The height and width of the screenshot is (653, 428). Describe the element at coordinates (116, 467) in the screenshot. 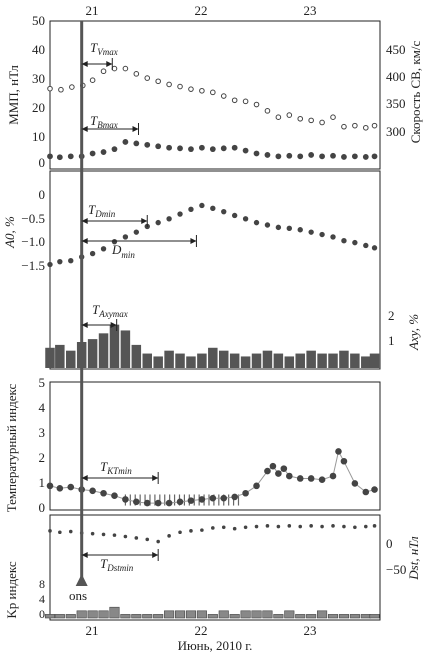

I see `t-ktmin-label: TKTmin` at that location.